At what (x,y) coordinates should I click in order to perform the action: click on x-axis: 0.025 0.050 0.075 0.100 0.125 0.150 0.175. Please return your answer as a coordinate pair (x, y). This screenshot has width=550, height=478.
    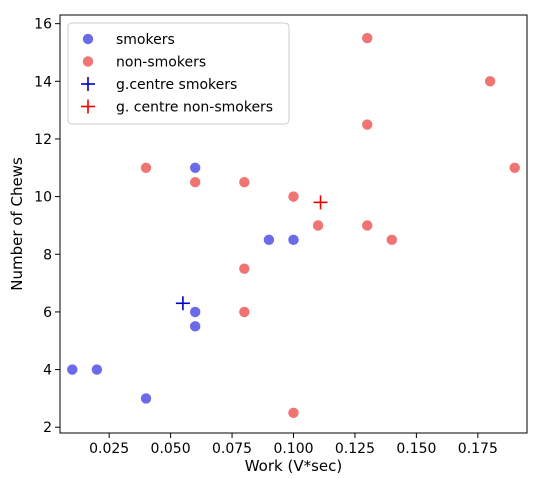
    Looking at the image, I should click on (293, 445).